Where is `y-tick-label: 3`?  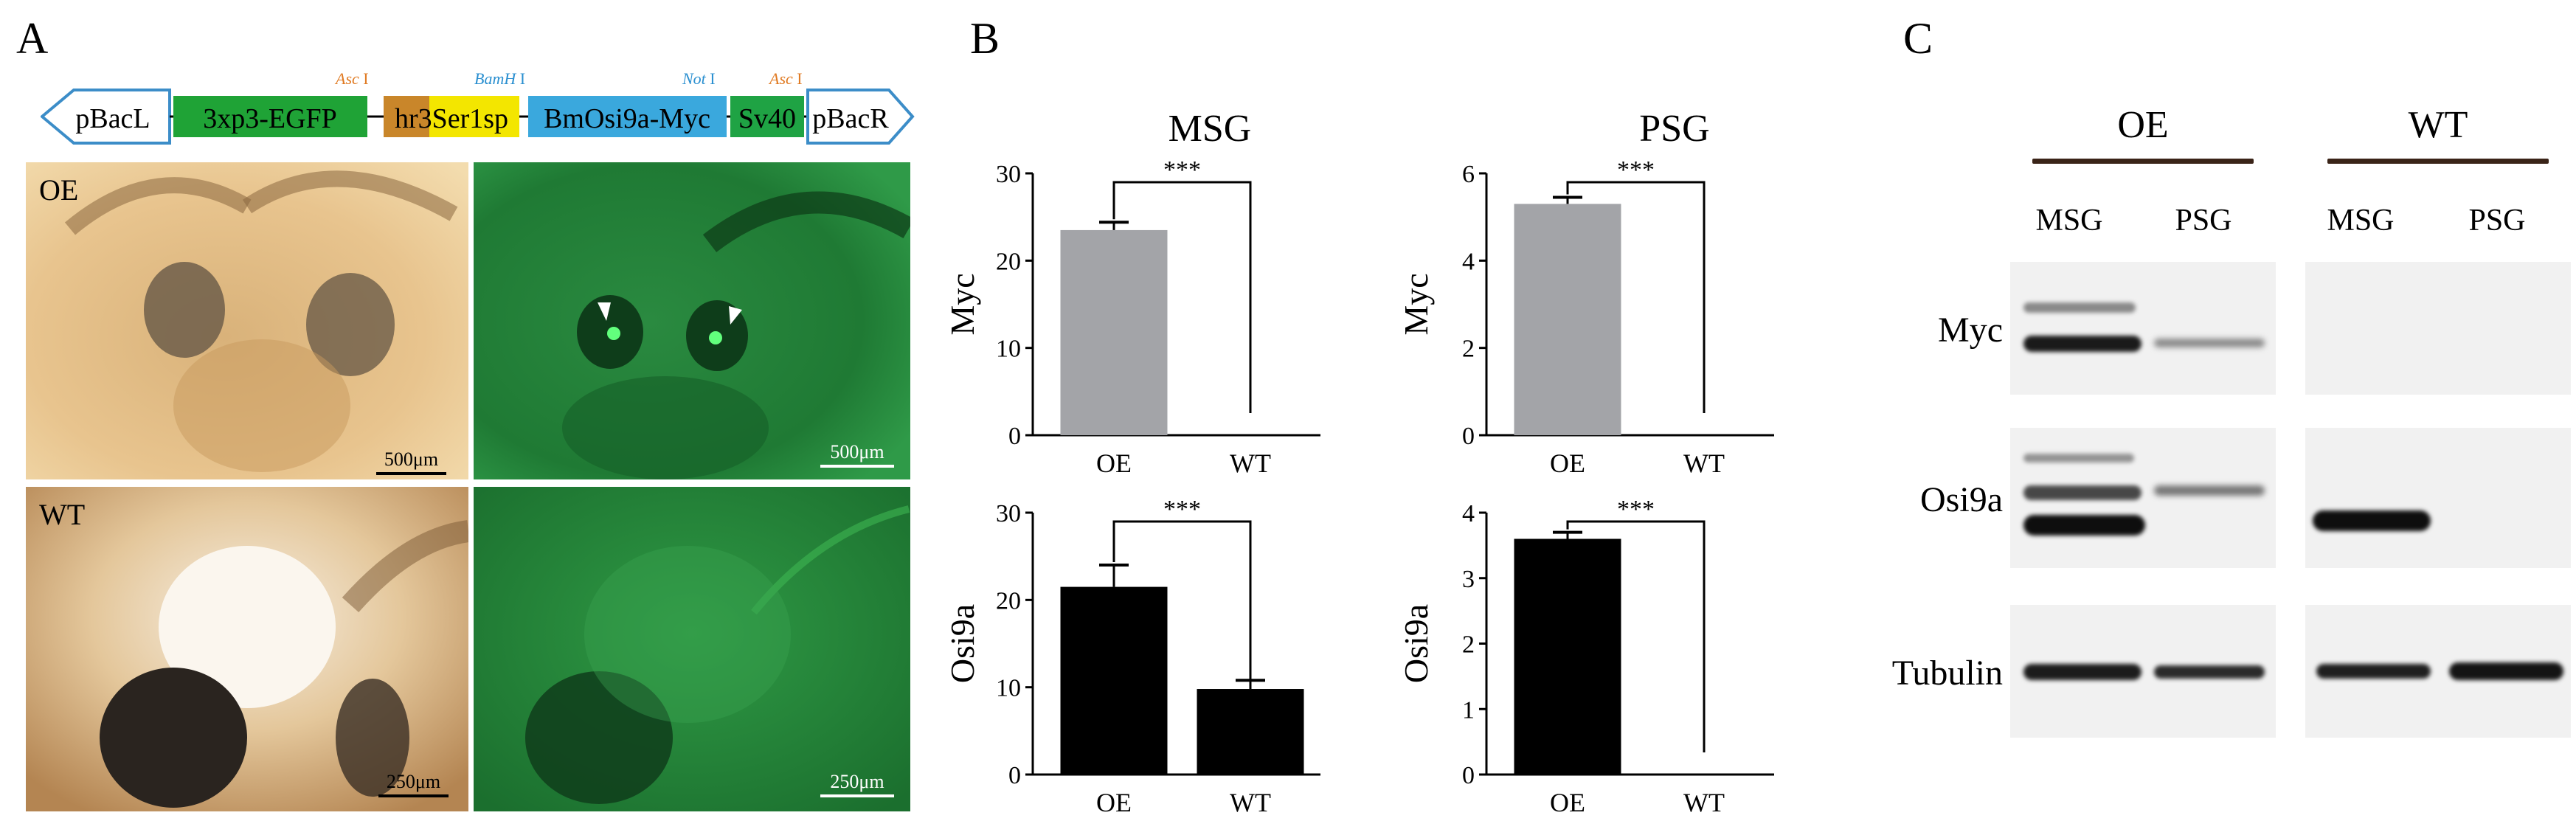
y-tick-label: 3 is located at coordinates (1469, 579).